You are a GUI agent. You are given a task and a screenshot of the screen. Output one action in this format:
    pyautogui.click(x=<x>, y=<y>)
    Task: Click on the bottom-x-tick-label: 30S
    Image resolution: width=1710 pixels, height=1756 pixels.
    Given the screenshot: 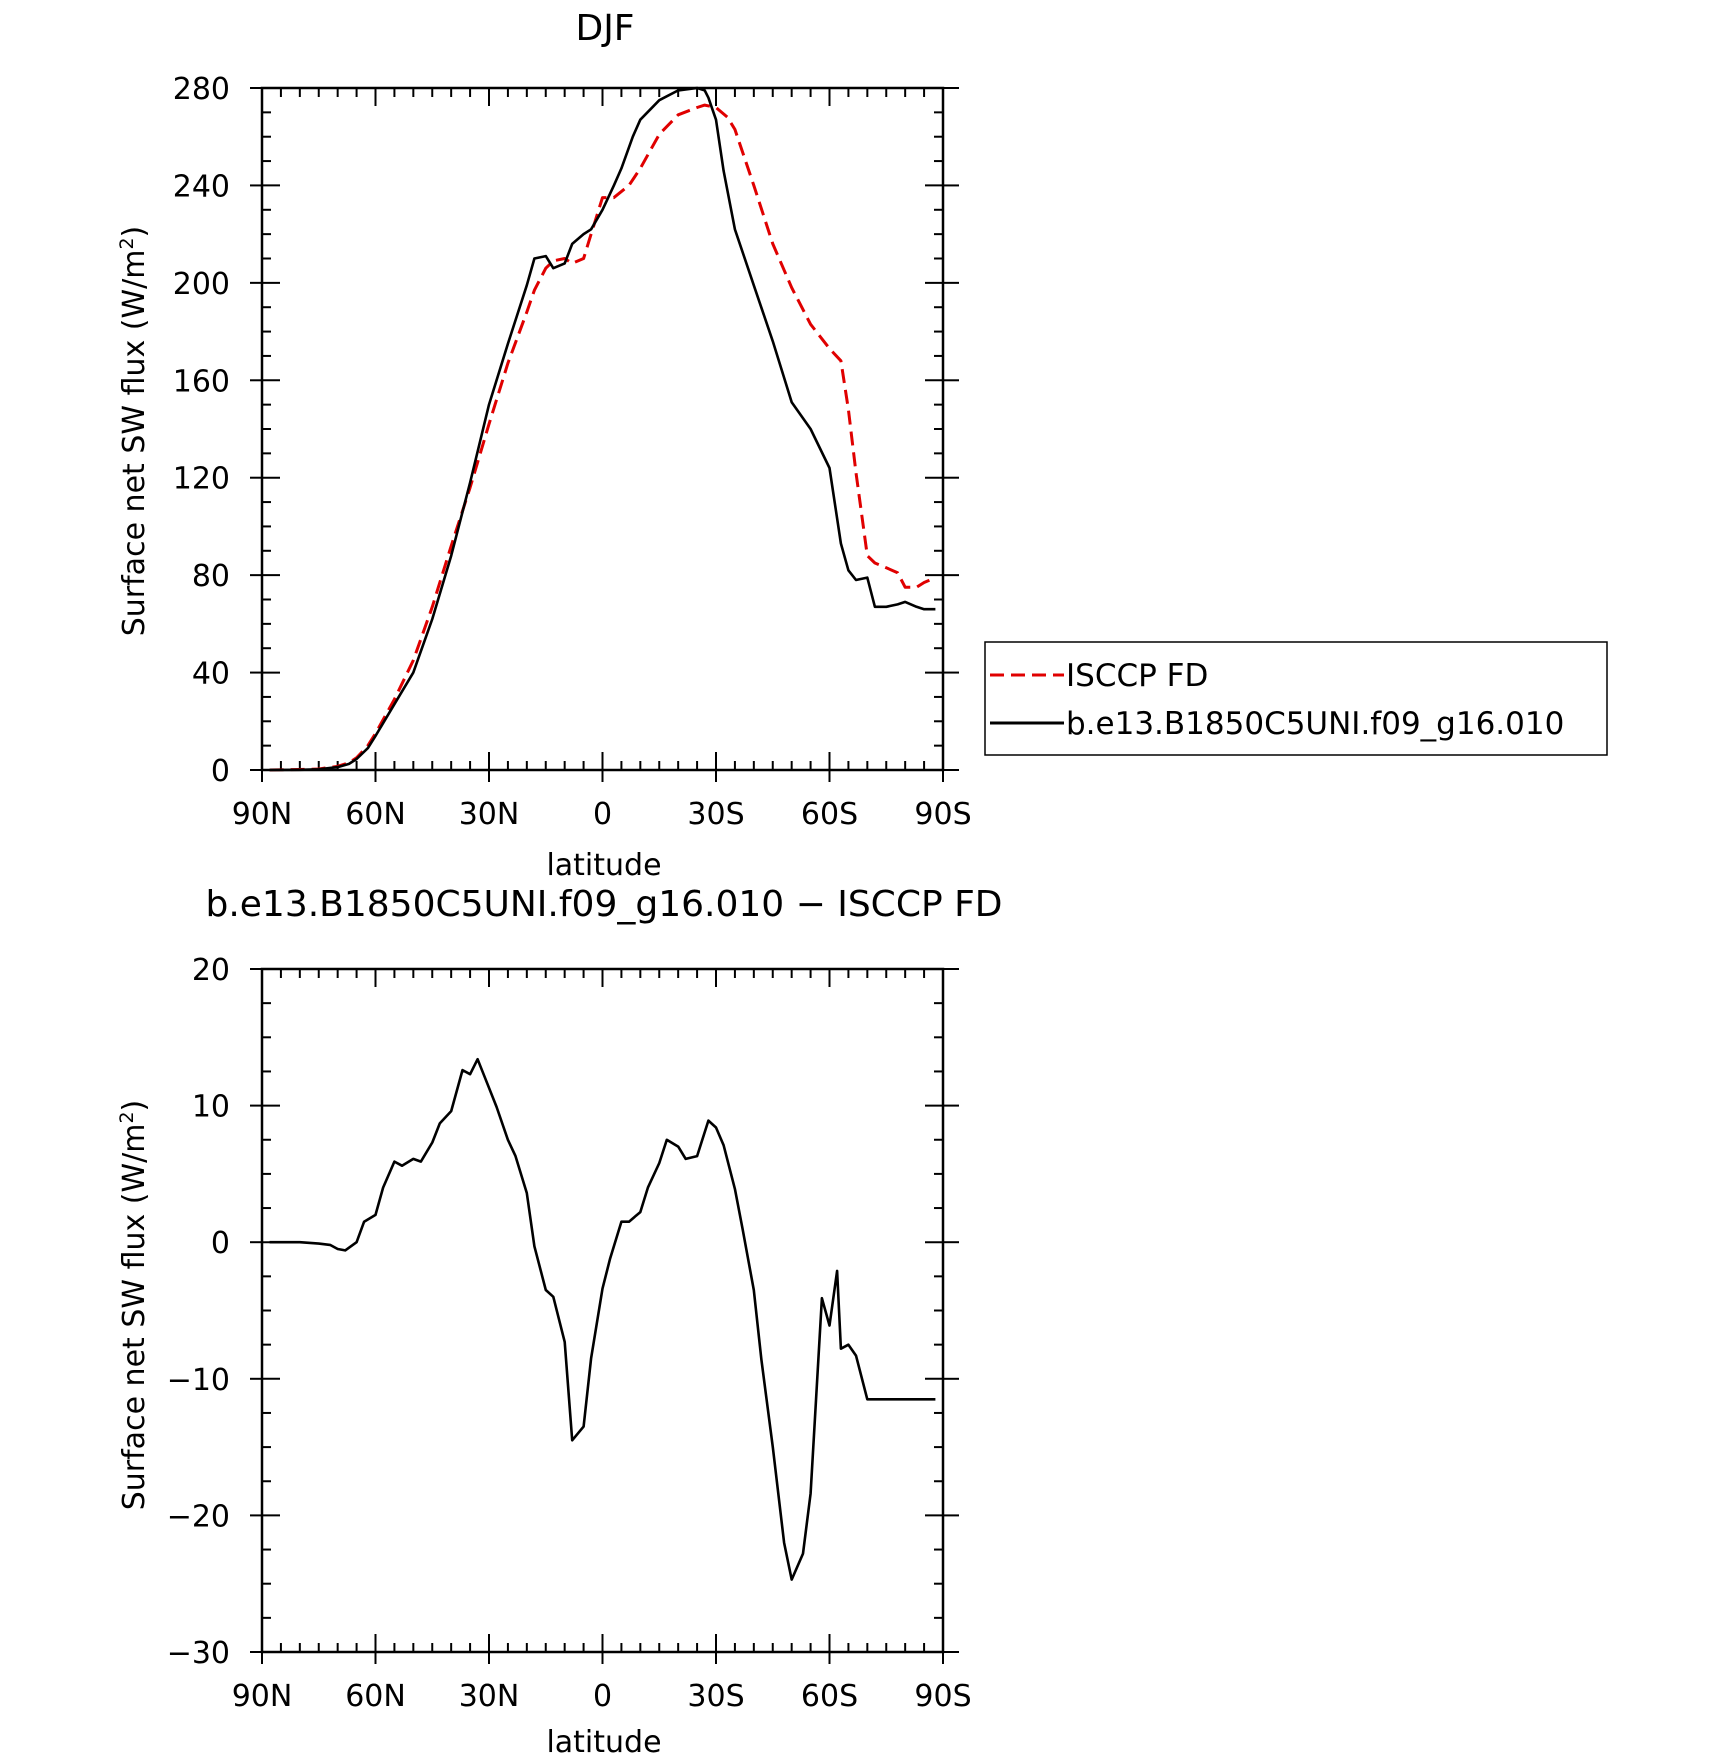 What is the action you would take?
    pyautogui.click(x=715, y=1696)
    